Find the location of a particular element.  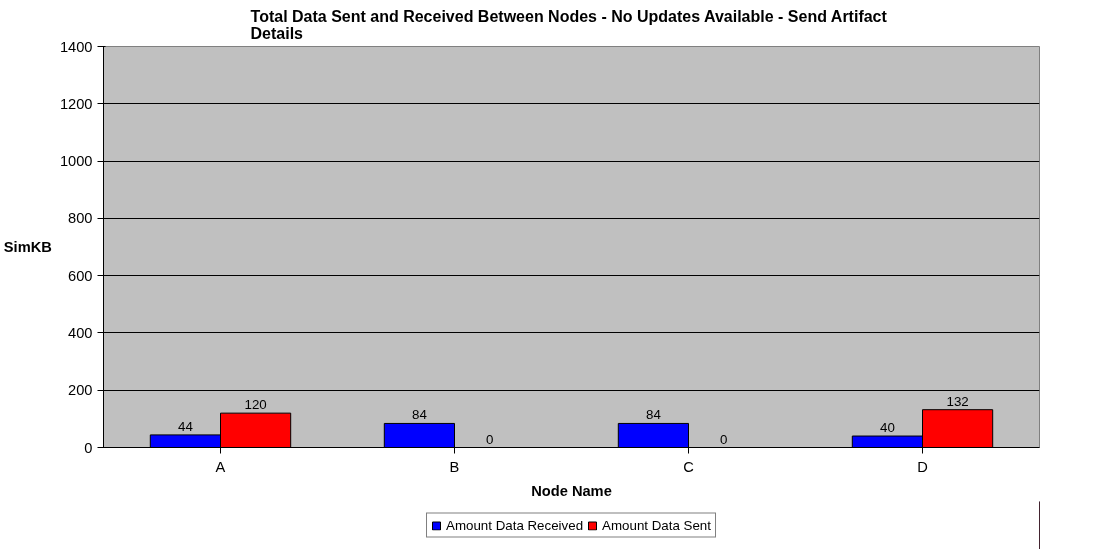

y-tick-label: 0 is located at coordinates (88, 447).